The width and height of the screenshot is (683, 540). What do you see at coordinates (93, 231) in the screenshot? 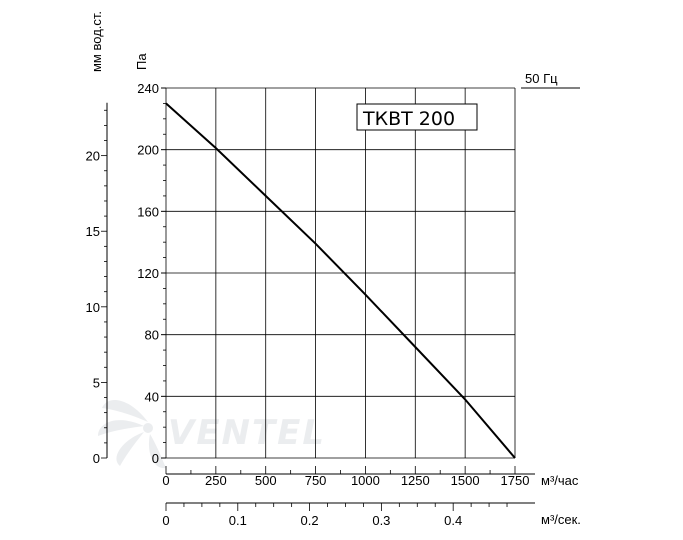
I see `y-secondary-tick-label: 15` at bounding box center [93, 231].